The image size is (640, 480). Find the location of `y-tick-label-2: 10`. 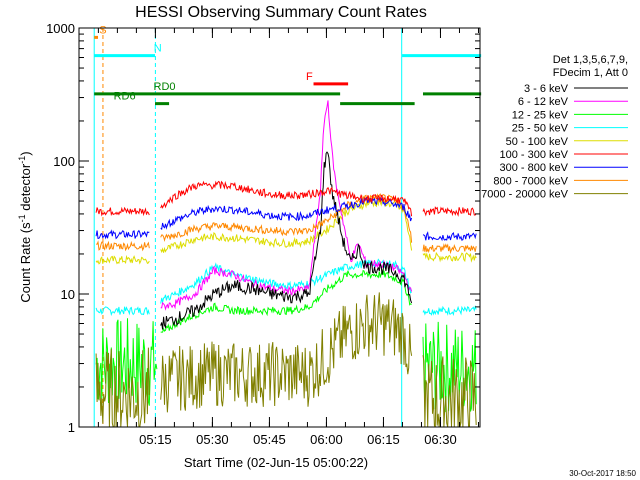

y-tick-label-2: 10 is located at coordinates (68, 294).